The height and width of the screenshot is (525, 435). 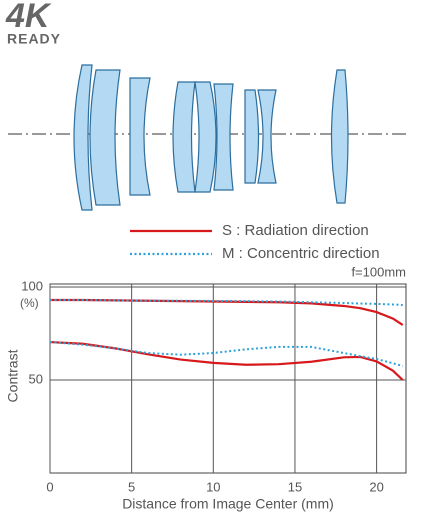 What do you see at coordinates (29, 303) in the screenshot?
I see `y-unit: (%)` at bounding box center [29, 303].